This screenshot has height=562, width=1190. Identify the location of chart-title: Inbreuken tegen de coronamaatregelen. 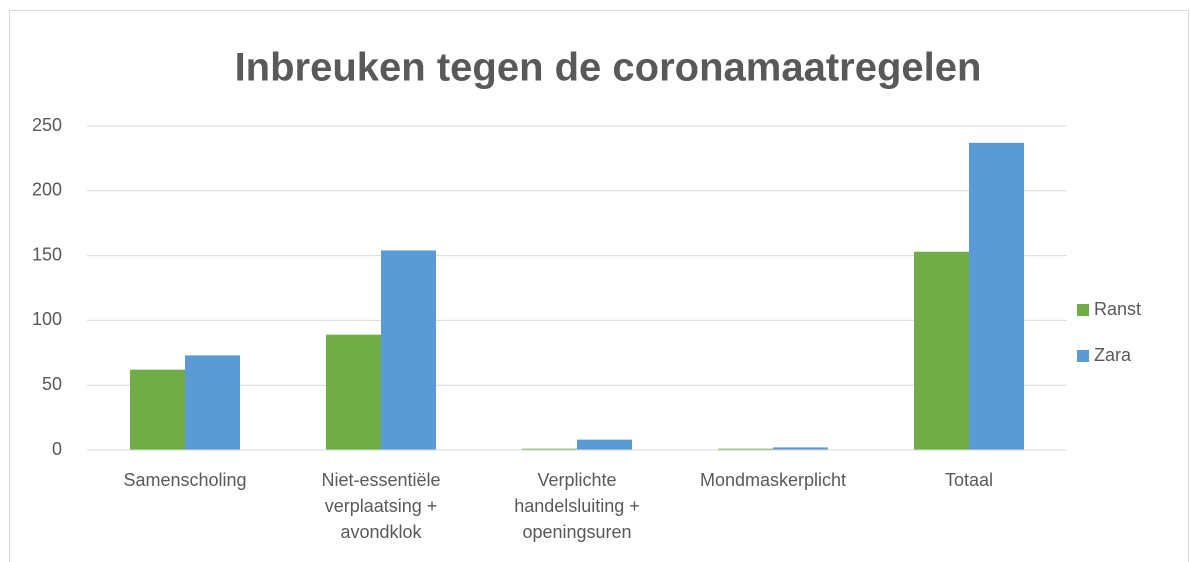
(608, 68).